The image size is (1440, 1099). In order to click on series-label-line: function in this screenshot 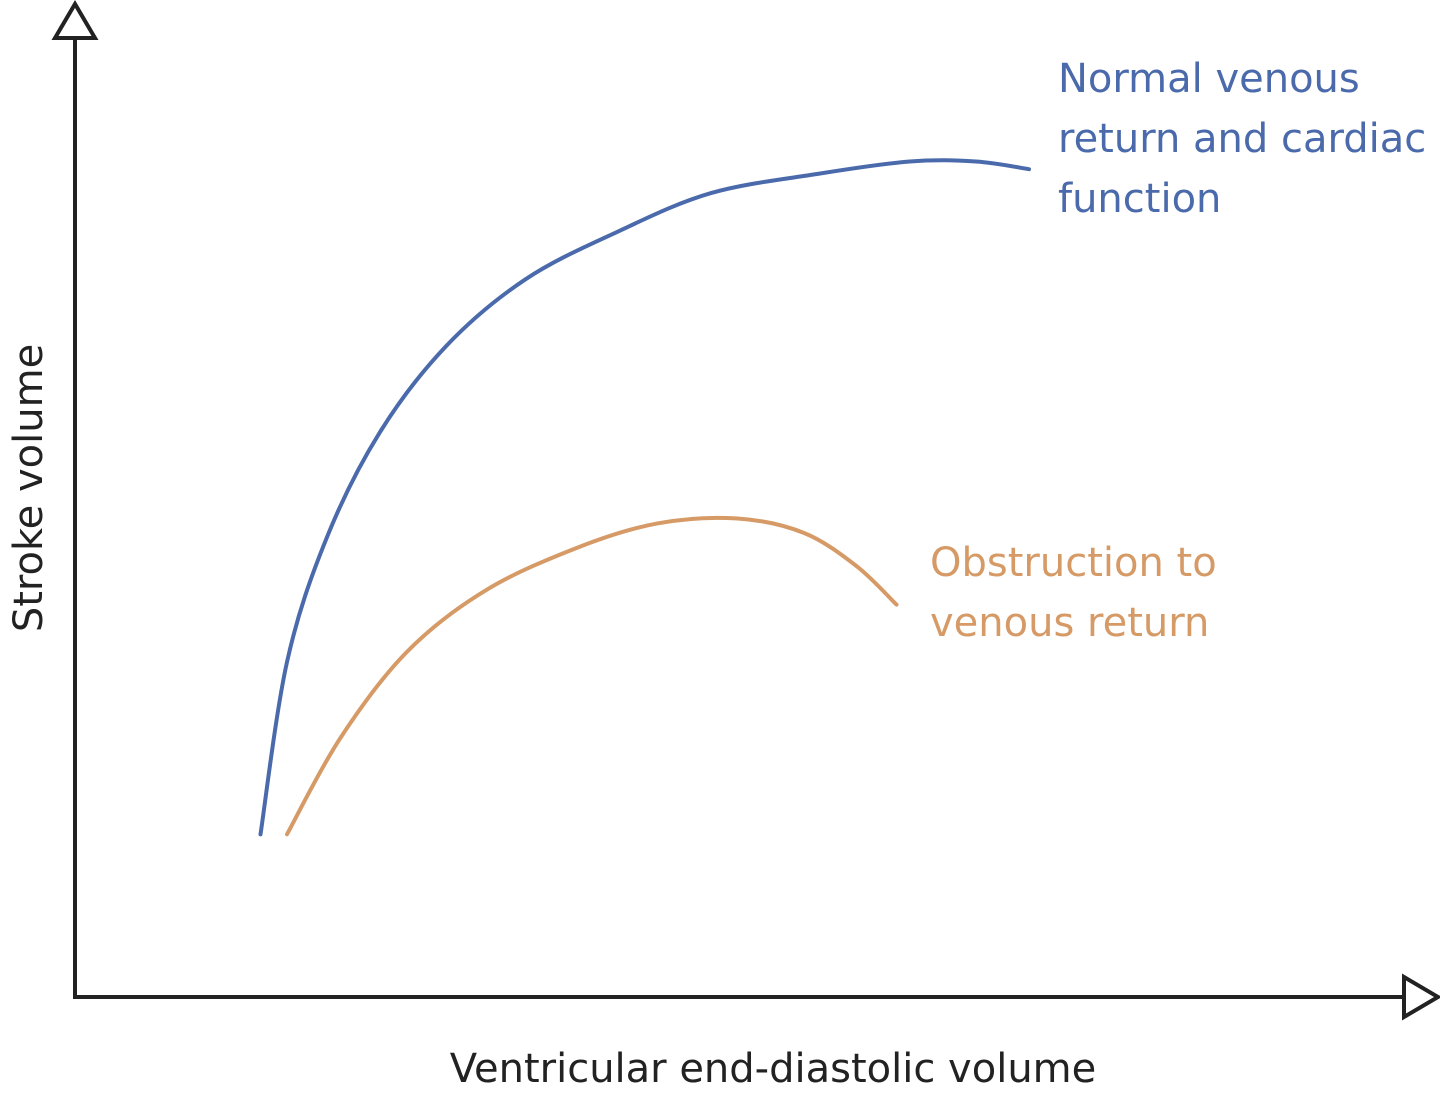, I will do `click(1139, 199)`.